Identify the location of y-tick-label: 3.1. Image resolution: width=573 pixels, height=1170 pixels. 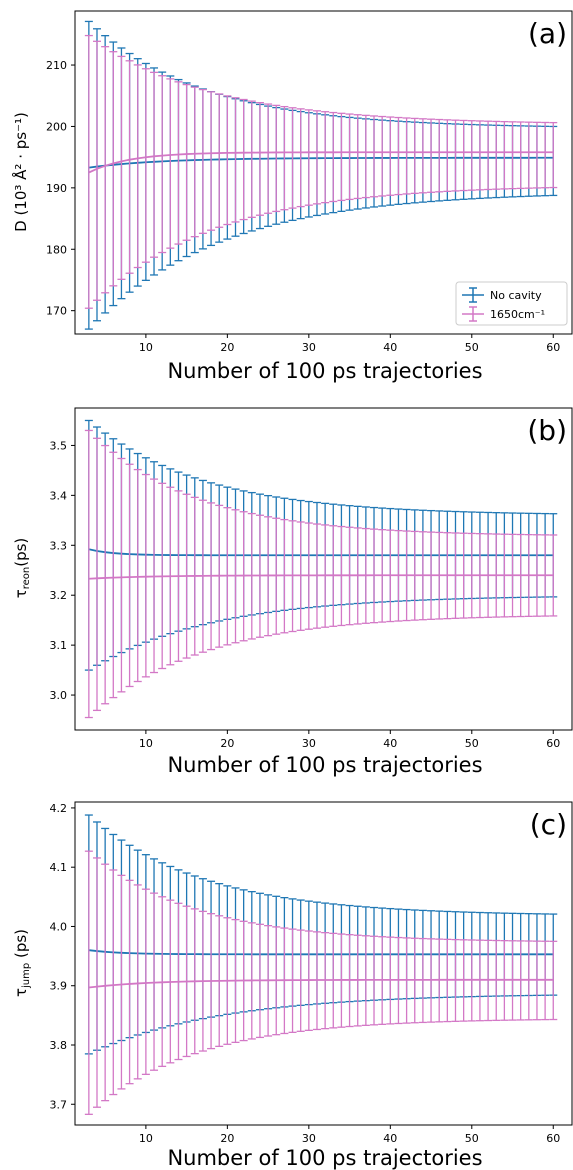
(59, 645).